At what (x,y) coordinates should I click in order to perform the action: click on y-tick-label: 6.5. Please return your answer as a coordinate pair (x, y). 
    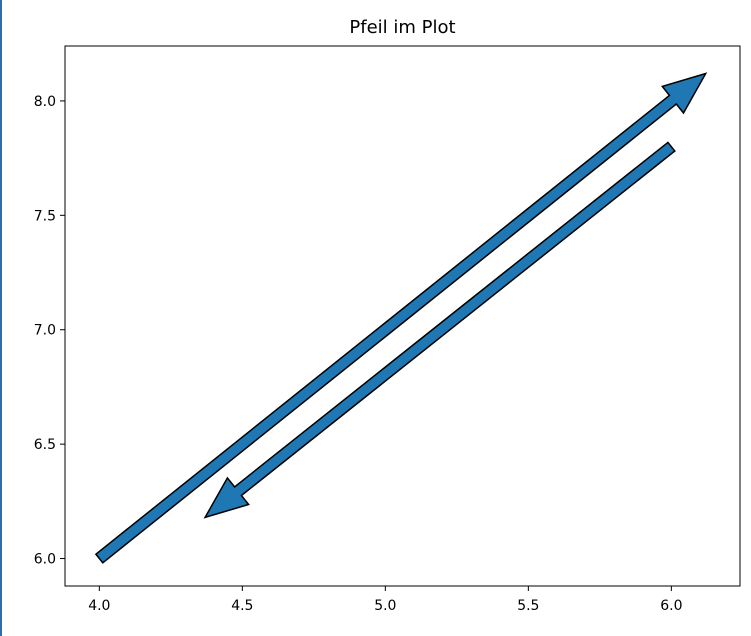
    Looking at the image, I should click on (45, 445).